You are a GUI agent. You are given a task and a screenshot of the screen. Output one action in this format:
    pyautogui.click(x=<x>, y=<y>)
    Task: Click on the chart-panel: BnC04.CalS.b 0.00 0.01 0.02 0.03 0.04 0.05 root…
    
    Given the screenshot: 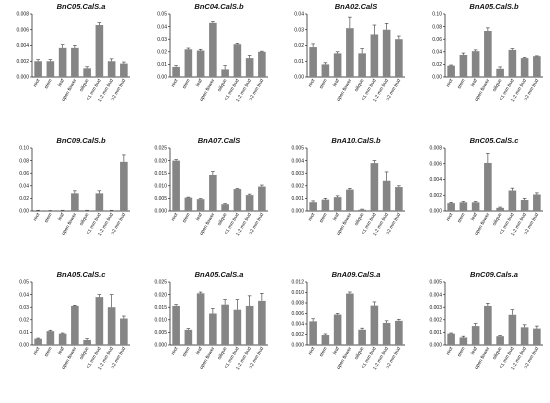 What is the action you would take?
    pyautogui.click(x=206, y=67)
    